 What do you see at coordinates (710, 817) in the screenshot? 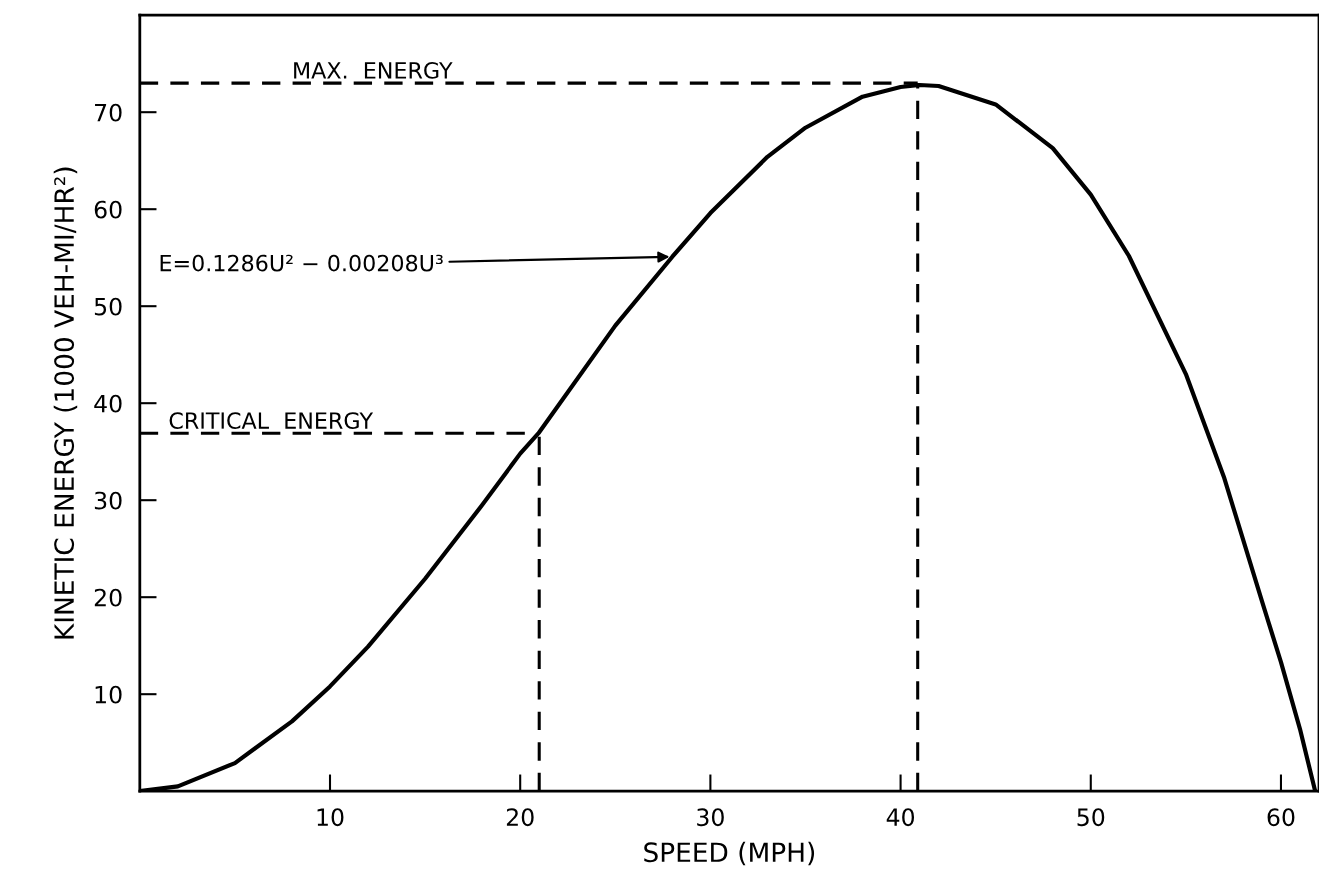
I see `x-tick-label: 30` at bounding box center [710, 817].